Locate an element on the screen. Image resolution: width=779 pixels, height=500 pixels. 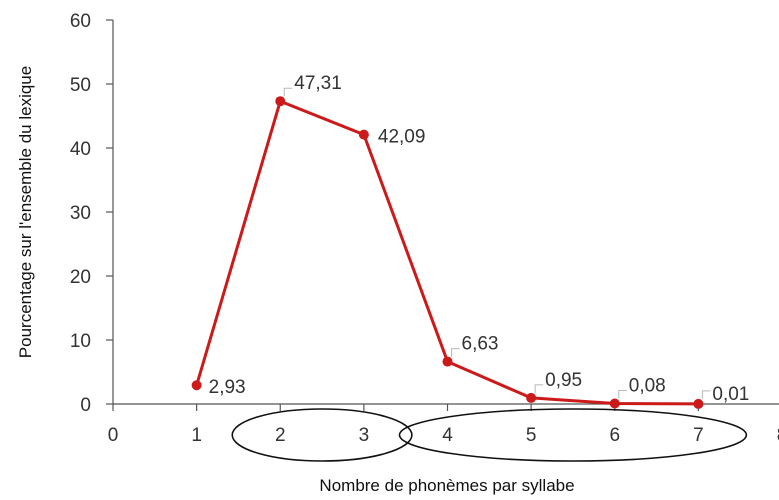
y-axis-title: Pourcentage sur l'ensemble du lexique is located at coordinates (25, 212).